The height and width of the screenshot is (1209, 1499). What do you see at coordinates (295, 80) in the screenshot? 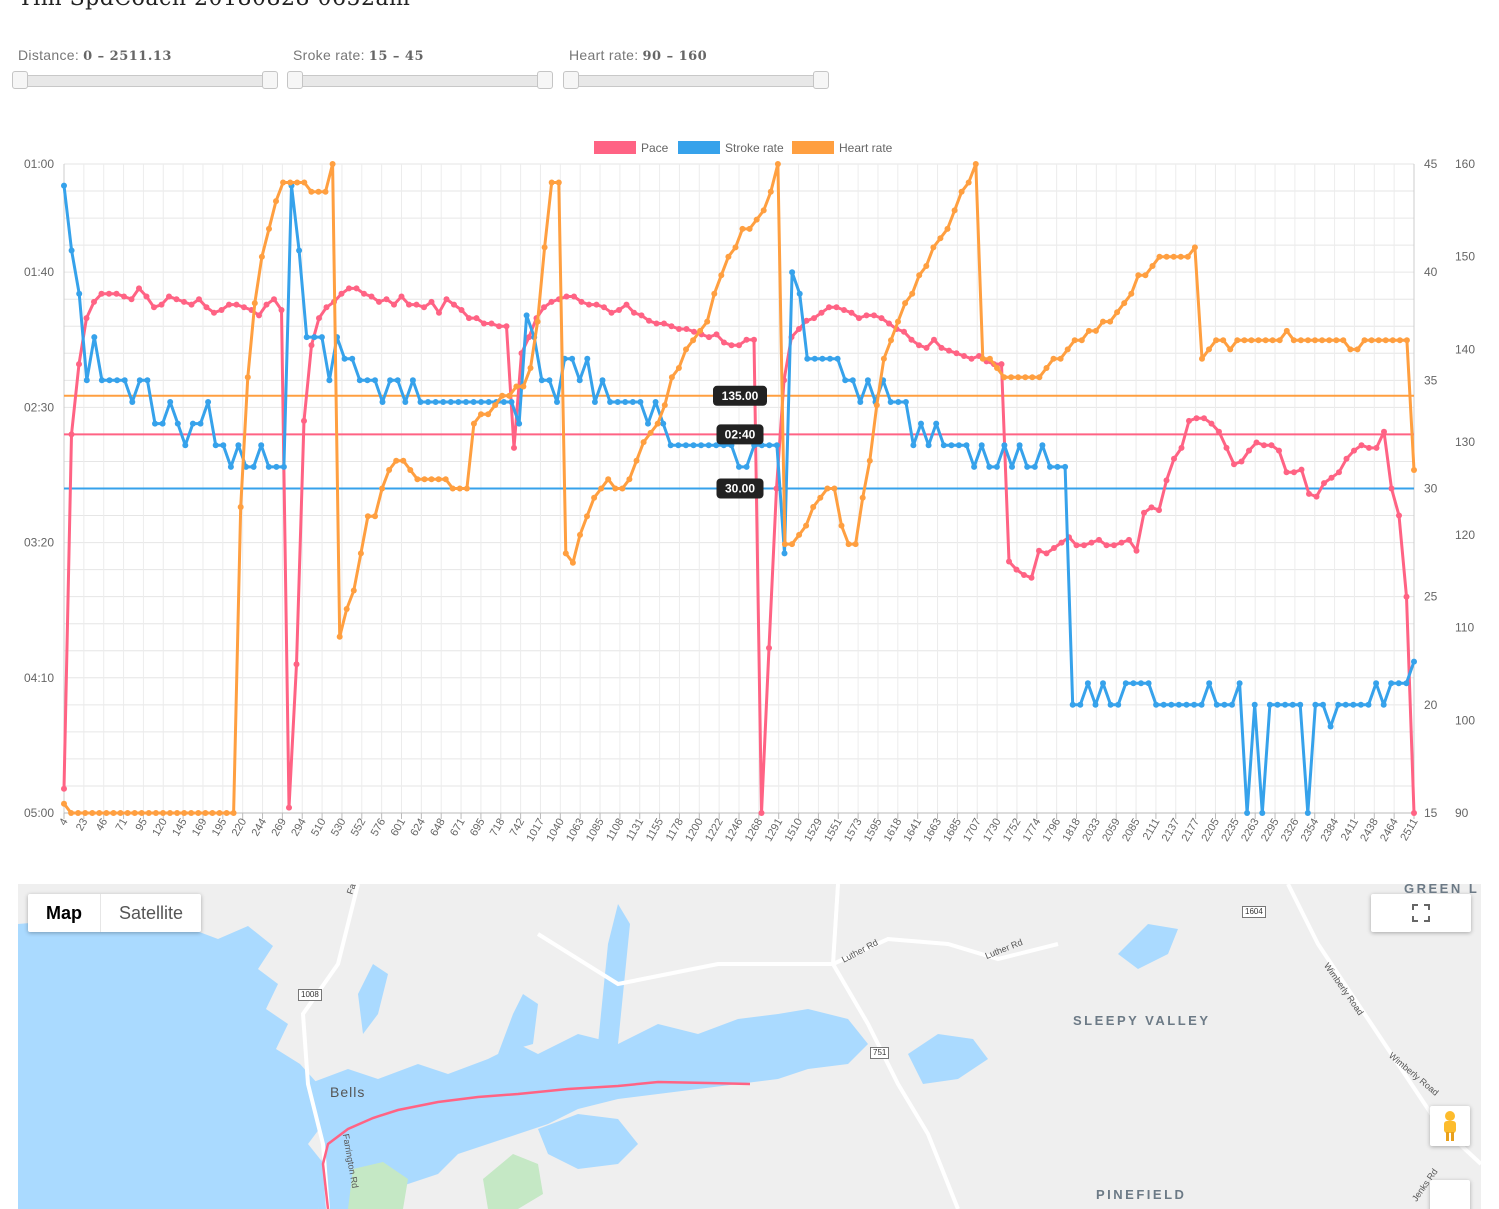
I see `stroke-rate-min-handle` at bounding box center [295, 80].